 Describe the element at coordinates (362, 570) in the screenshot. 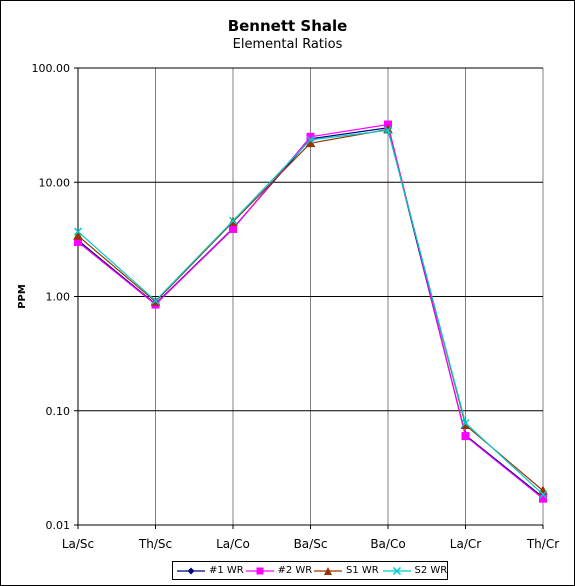

I see `legend-label: S1 WR` at that location.